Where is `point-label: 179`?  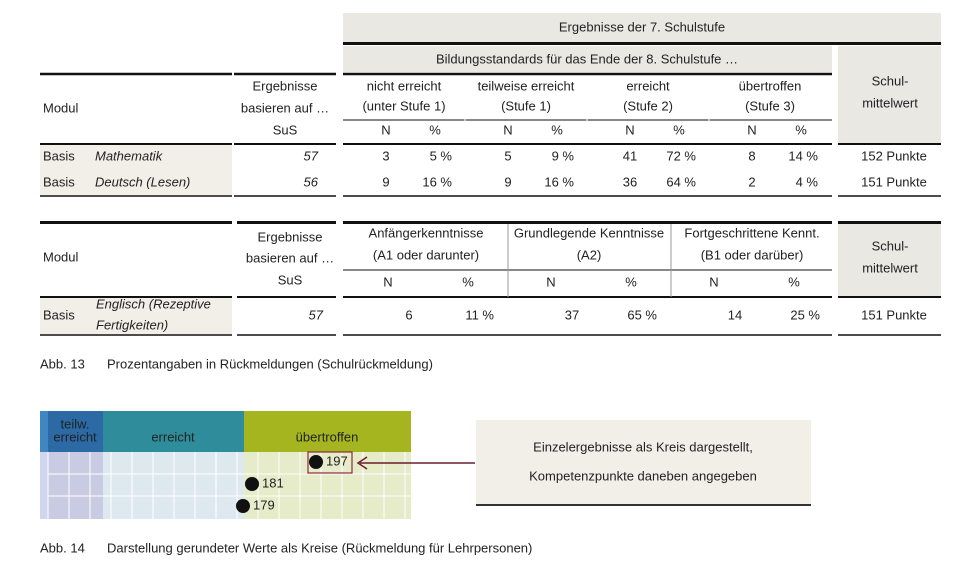 point-label: 179 is located at coordinates (264, 504).